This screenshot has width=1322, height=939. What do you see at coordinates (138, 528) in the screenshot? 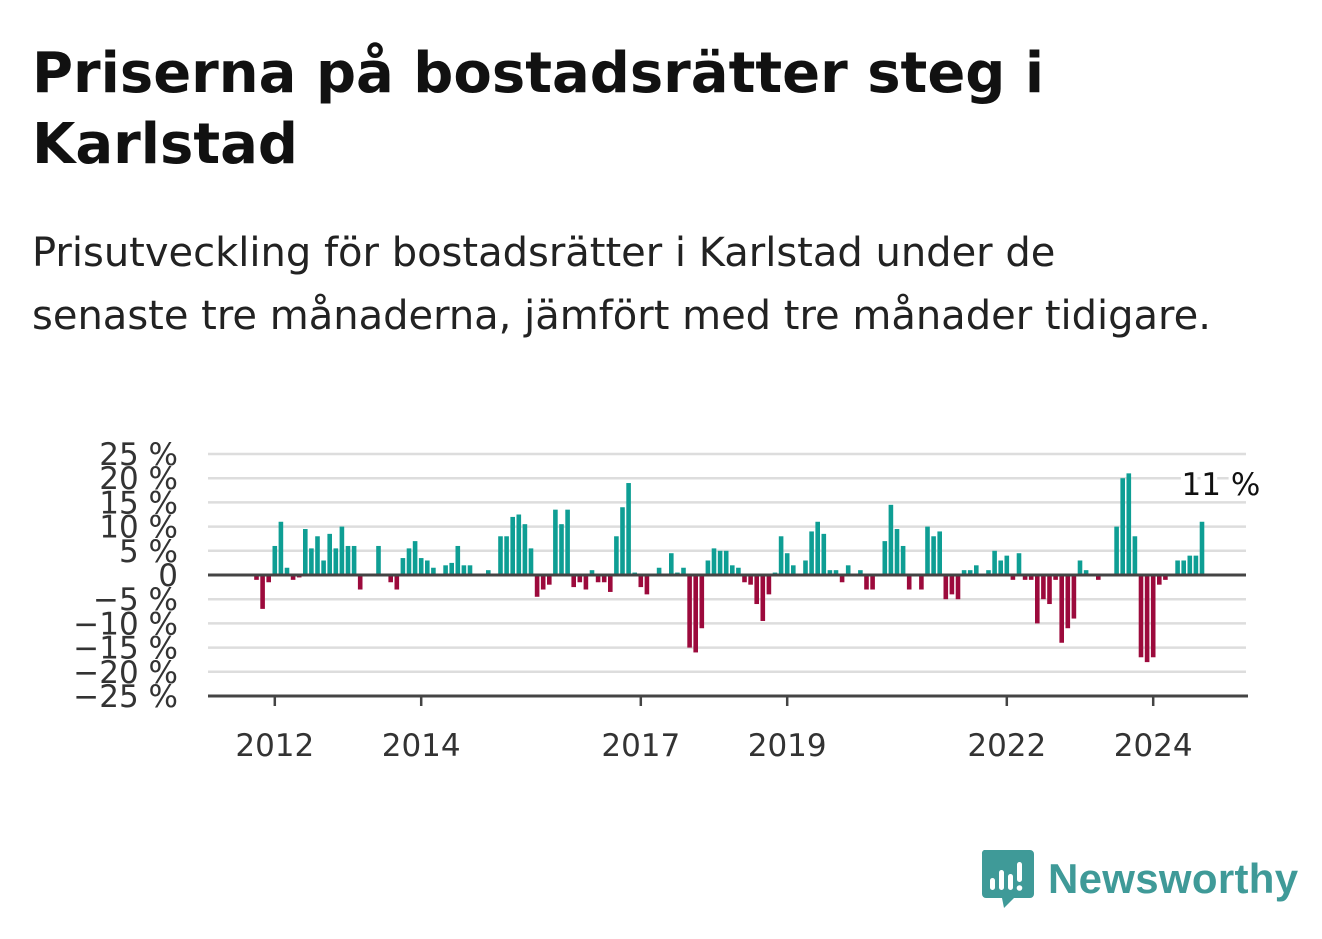
I see `y-tick-label: 10 %` at bounding box center [138, 528].